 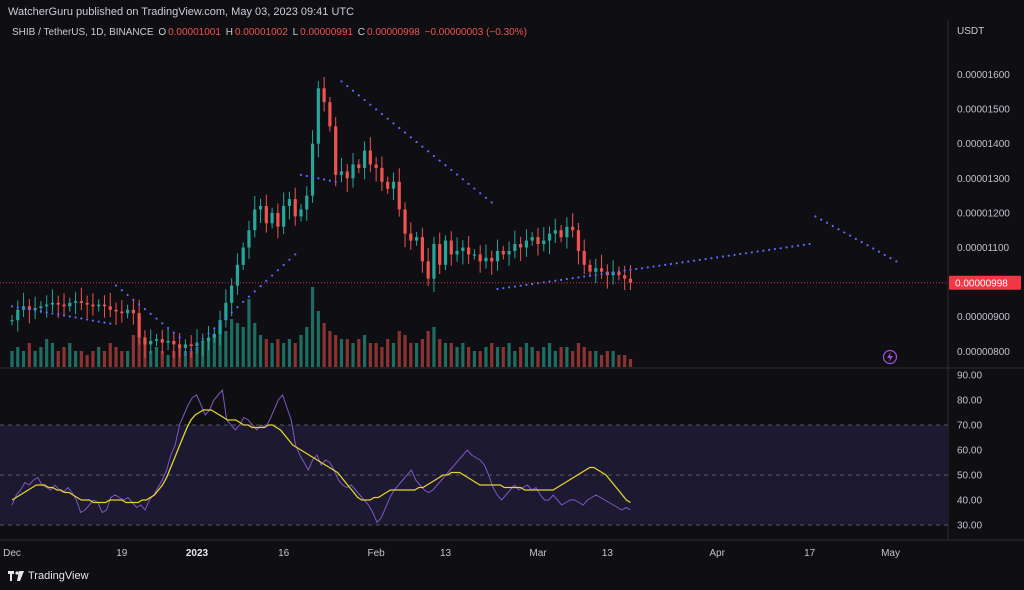 What do you see at coordinates (717, 553) in the screenshot?
I see `time-tick-label: Apr` at bounding box center [717, 553].